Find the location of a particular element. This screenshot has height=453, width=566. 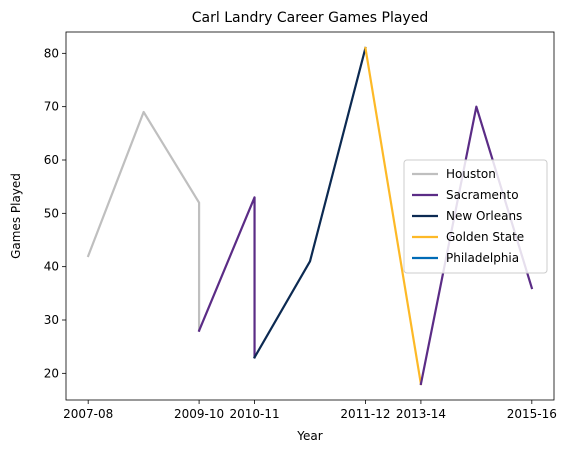

y-tick-label: 20 is located at coordinates (51, 373).